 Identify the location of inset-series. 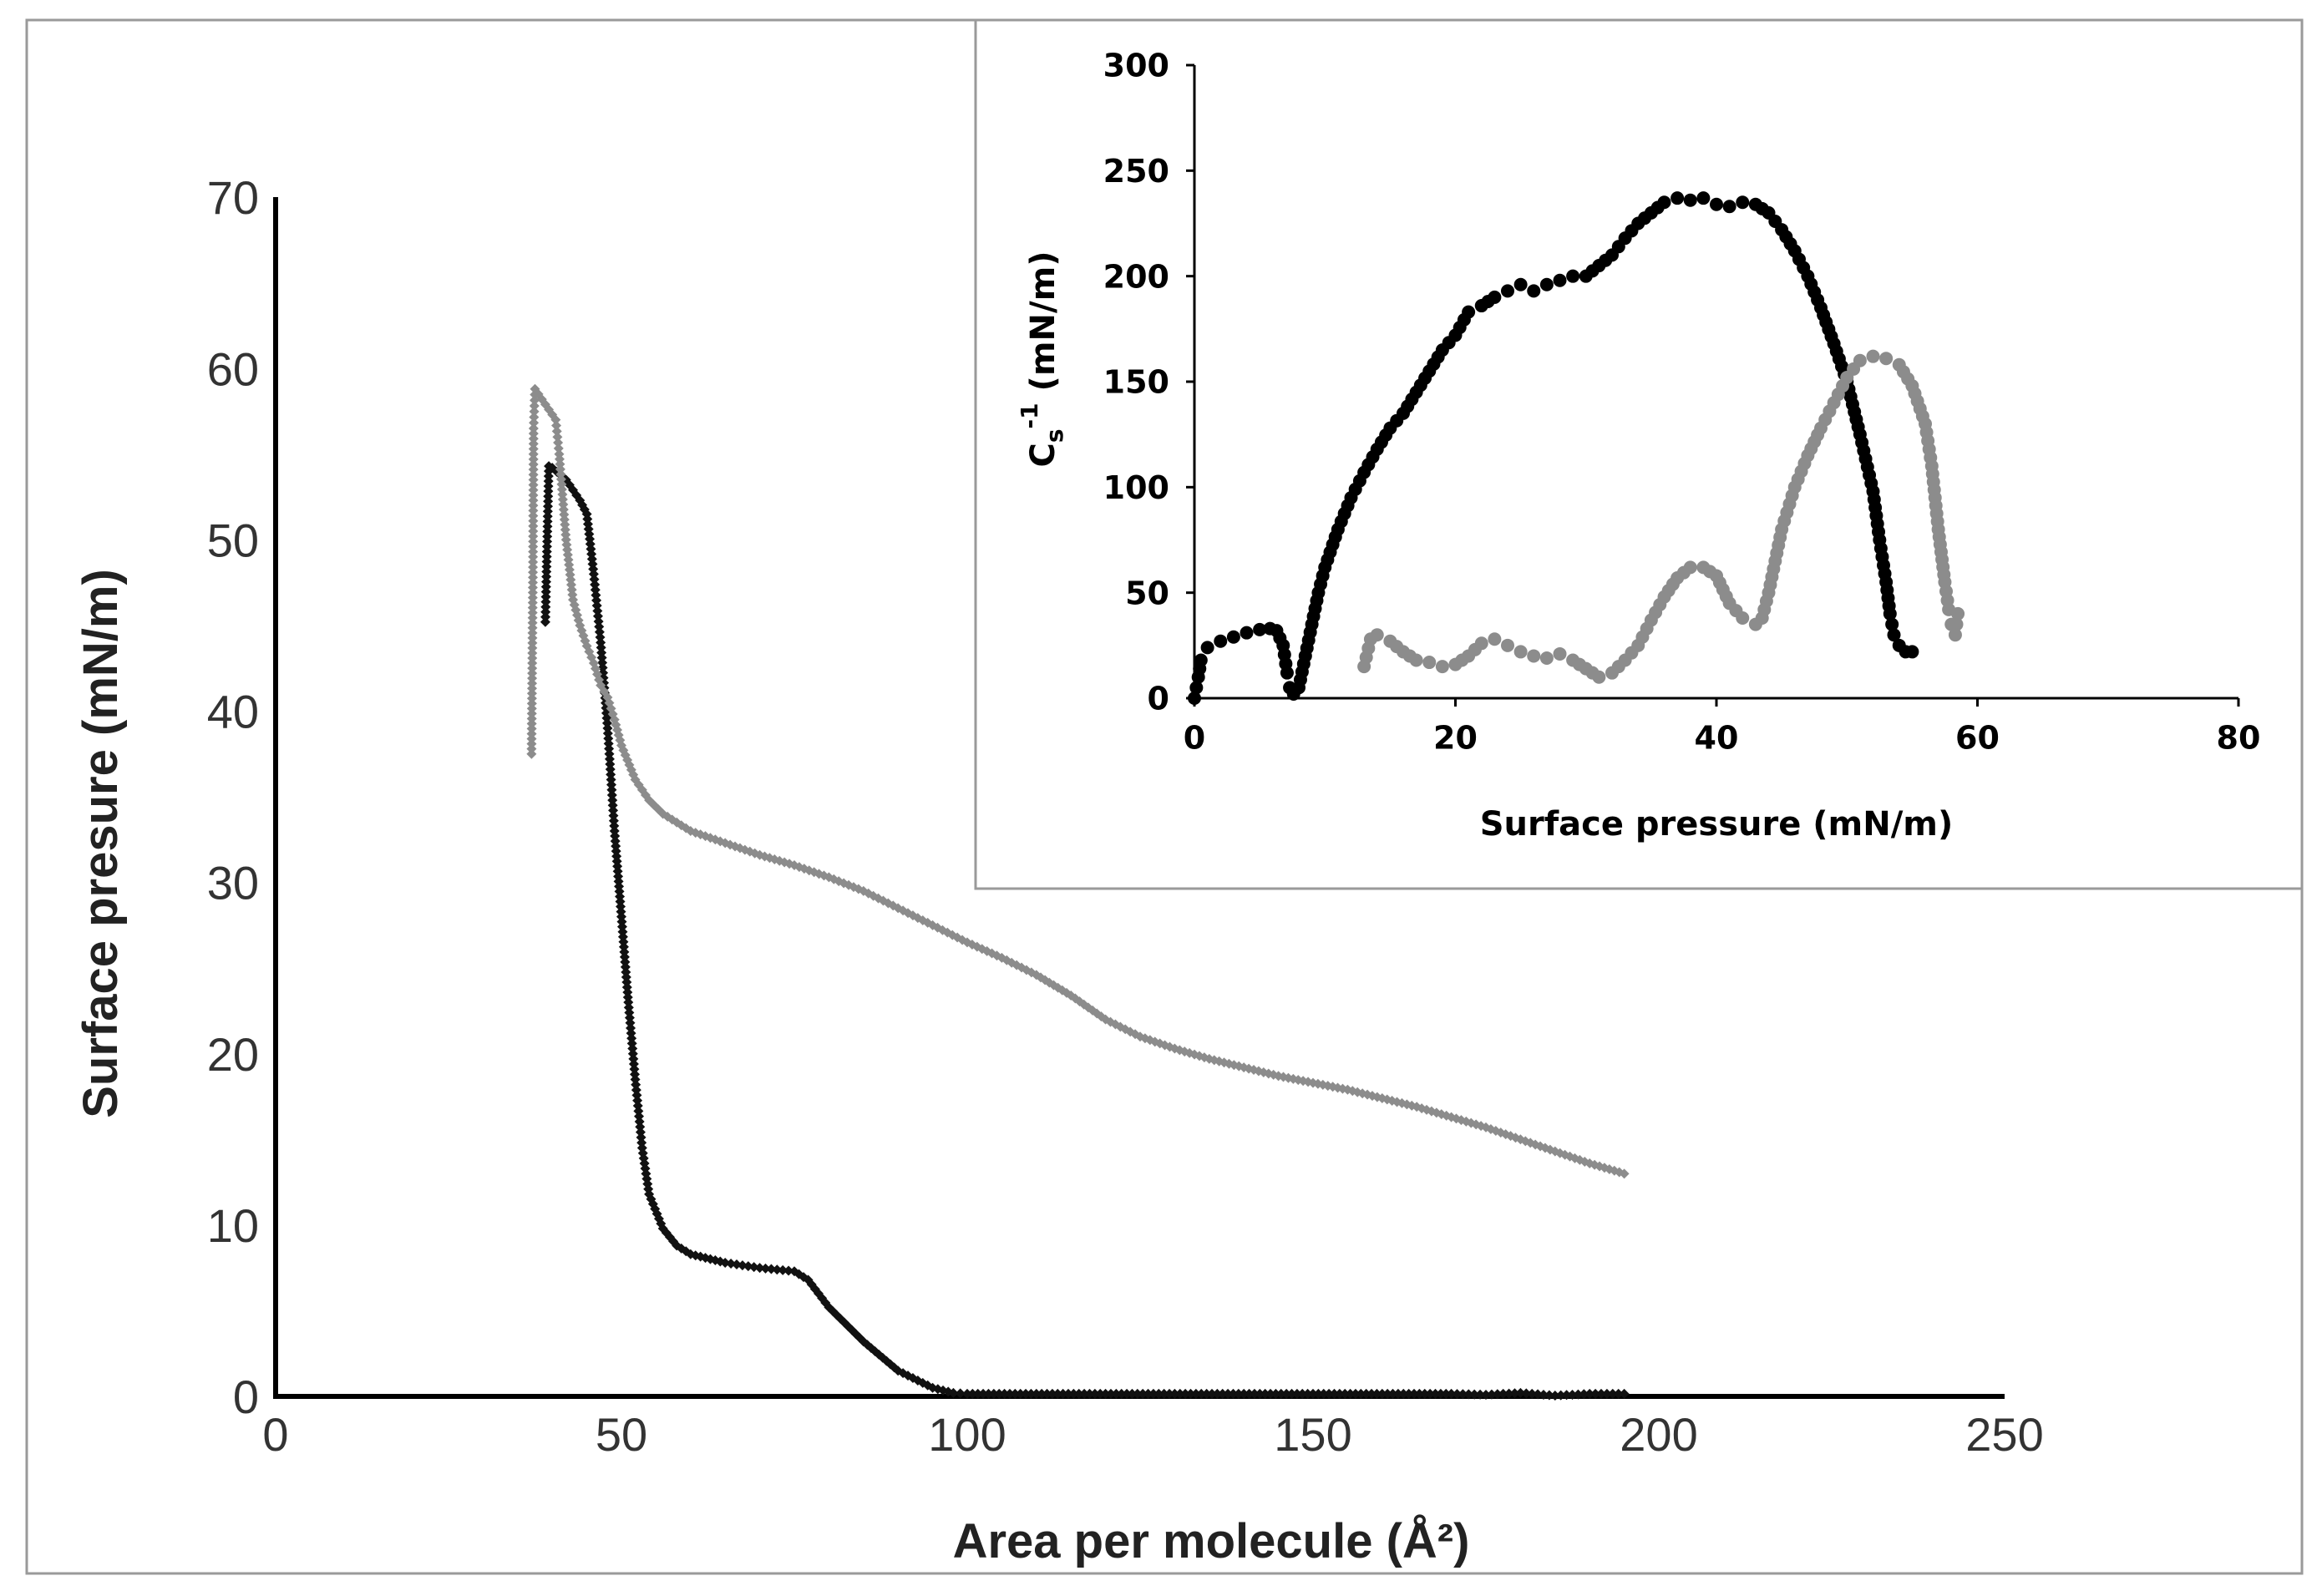
(1576, 448).